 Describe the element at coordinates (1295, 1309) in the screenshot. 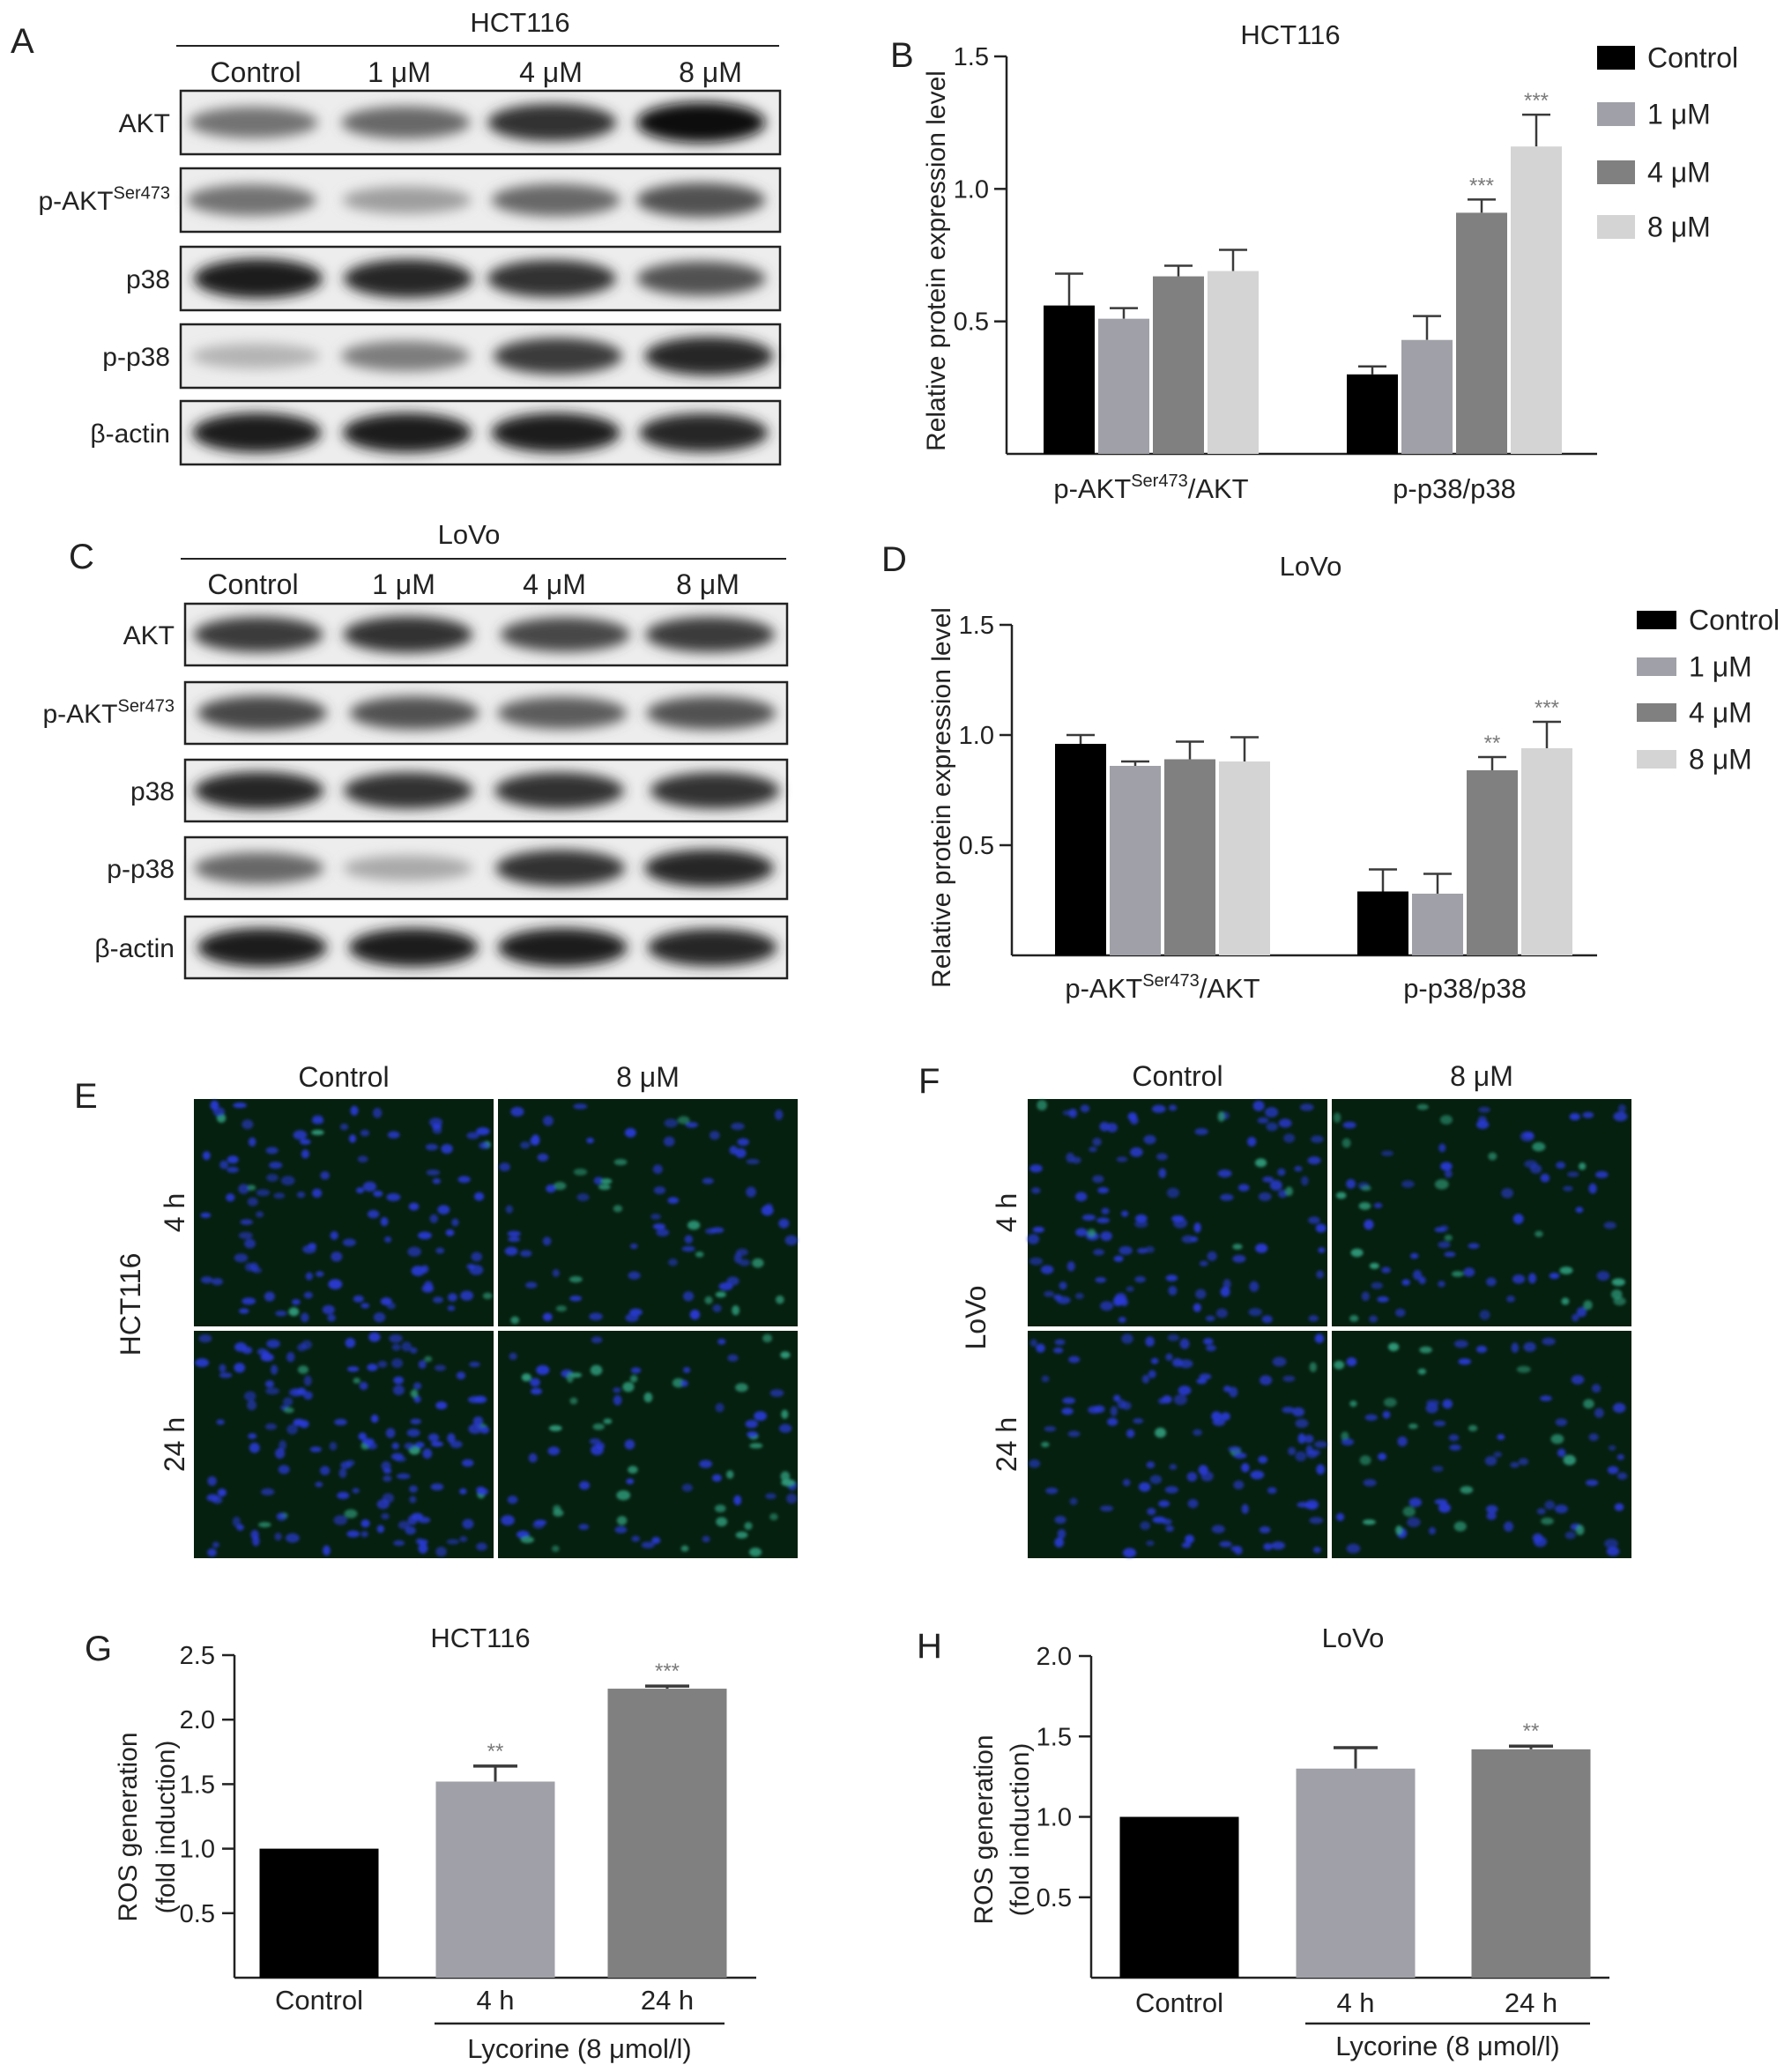

I see `microscopy-f-lovo: Control 8 μM LoVo 4 h 24 h` at that location.